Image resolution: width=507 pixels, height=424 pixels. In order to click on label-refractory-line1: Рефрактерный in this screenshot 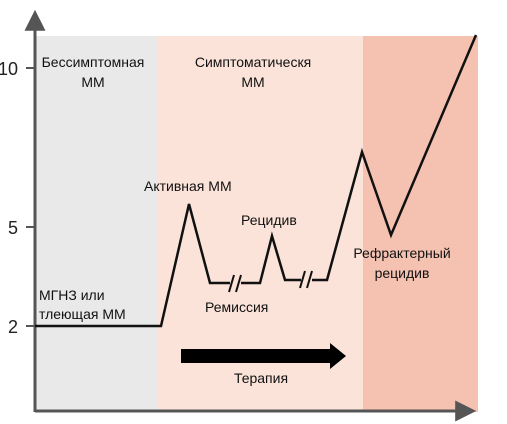, I will do `click(401, 253)`.